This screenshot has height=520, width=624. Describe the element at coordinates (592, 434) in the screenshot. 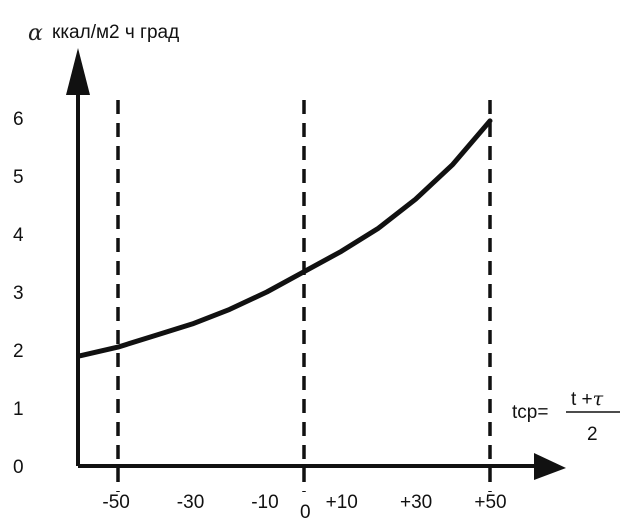

I see `x-axis-label-denominator: 2` at that location.